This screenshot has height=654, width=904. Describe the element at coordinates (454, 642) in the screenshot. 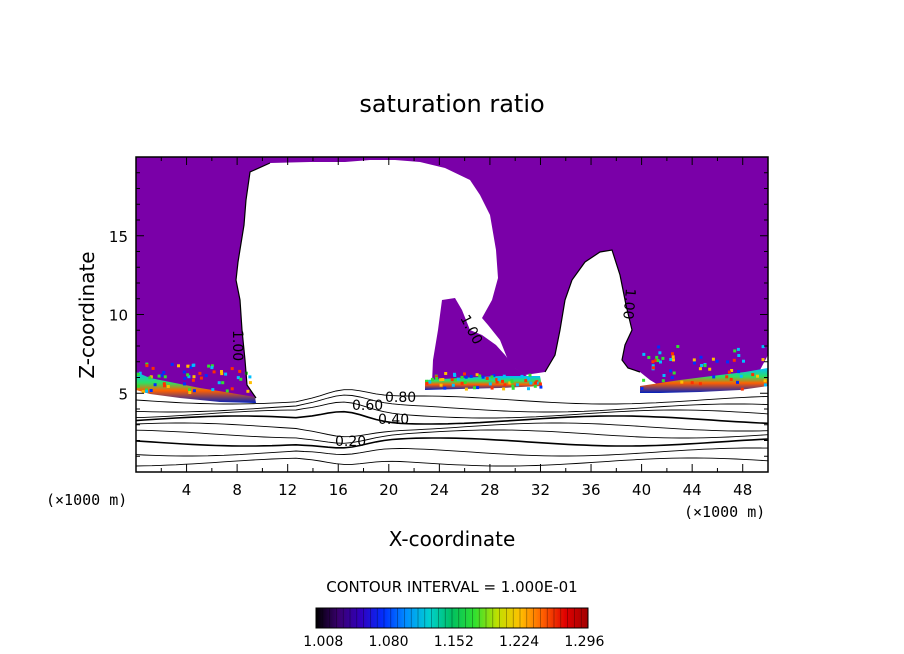

I see `colorbar-tick-label: 1.152` at that location.